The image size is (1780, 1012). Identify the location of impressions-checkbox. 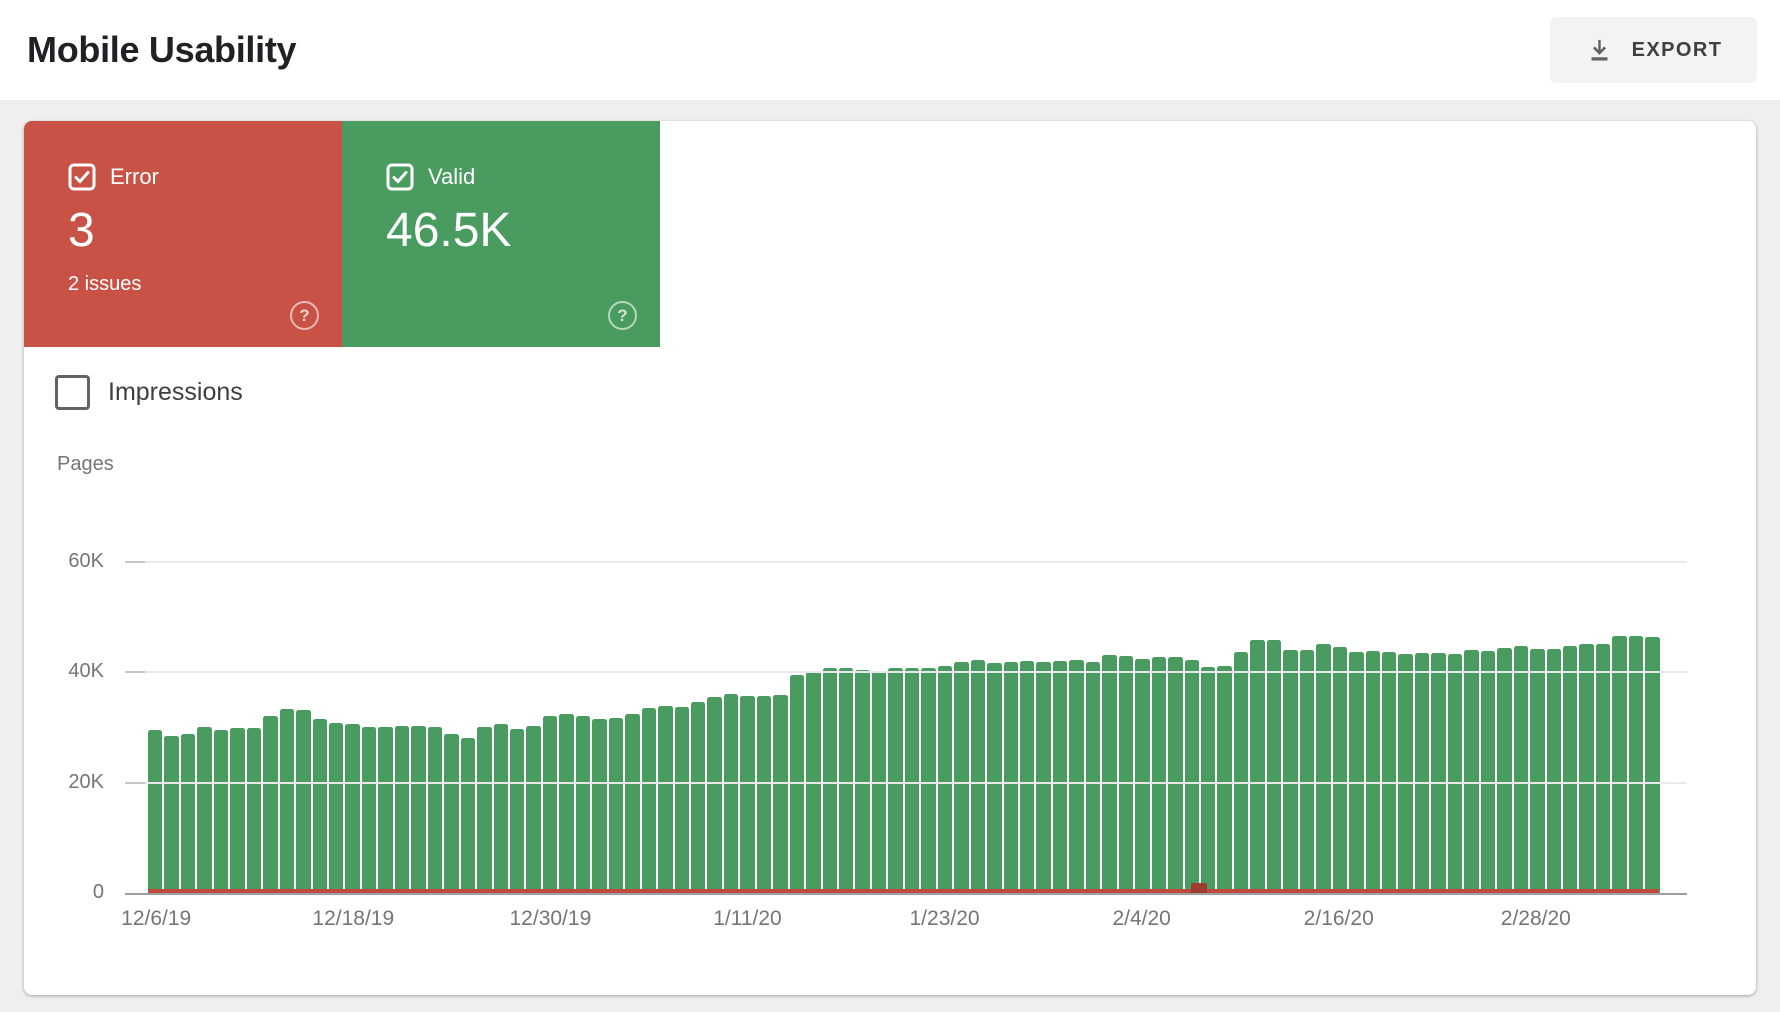
(72, 392).